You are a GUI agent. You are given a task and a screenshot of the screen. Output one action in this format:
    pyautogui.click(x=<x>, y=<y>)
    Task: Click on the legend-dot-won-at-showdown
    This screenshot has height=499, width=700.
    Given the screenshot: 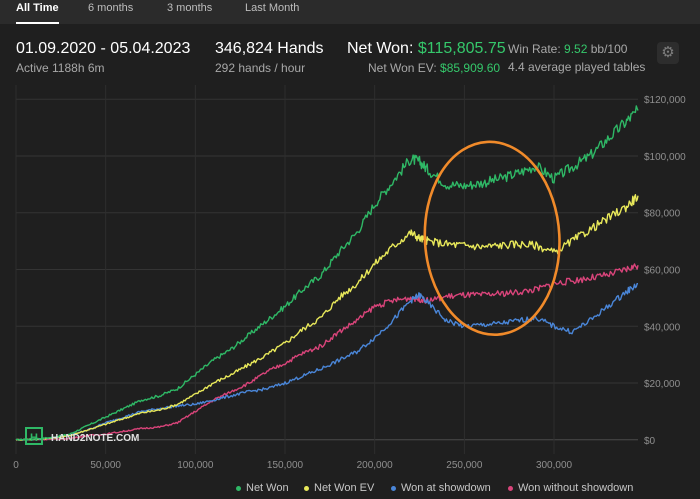 What is the action you would take?
    pyautogui.click(x=393, y=488)
    